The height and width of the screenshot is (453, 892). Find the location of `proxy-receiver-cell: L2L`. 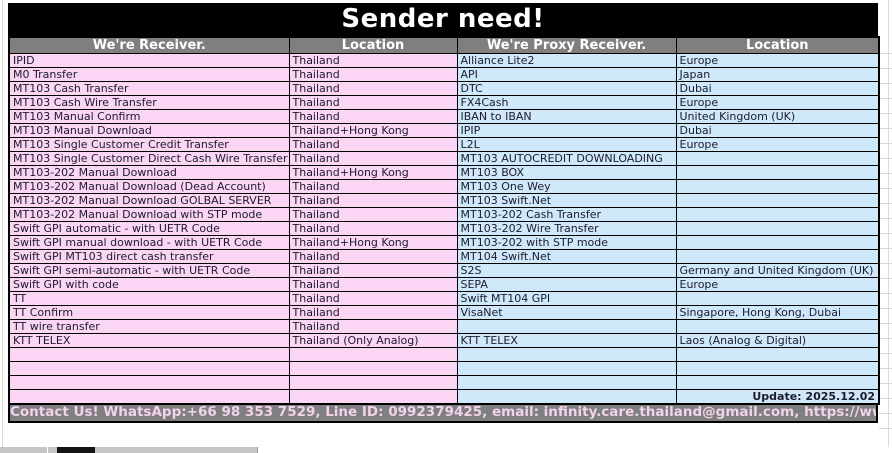

proxy-receiver-cell: L2L is located at coordinates (566, 144).